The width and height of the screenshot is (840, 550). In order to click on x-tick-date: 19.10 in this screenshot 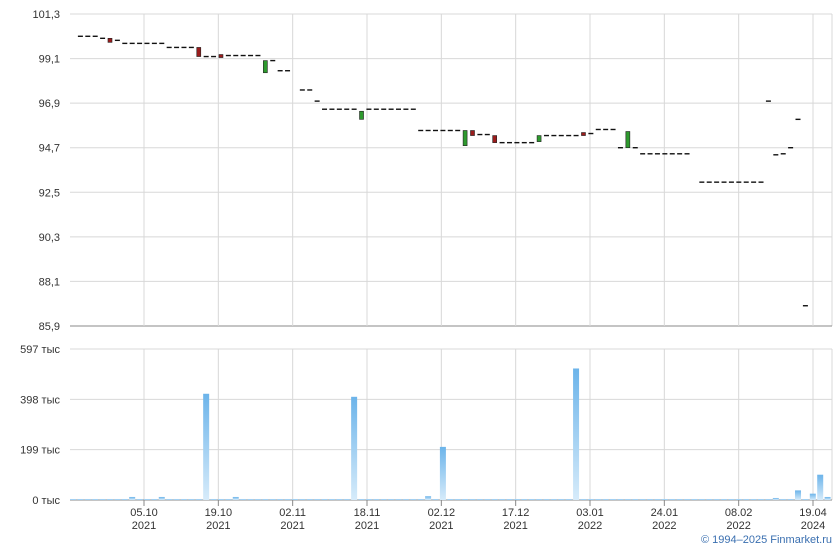, I will do `click(219, 513)`.